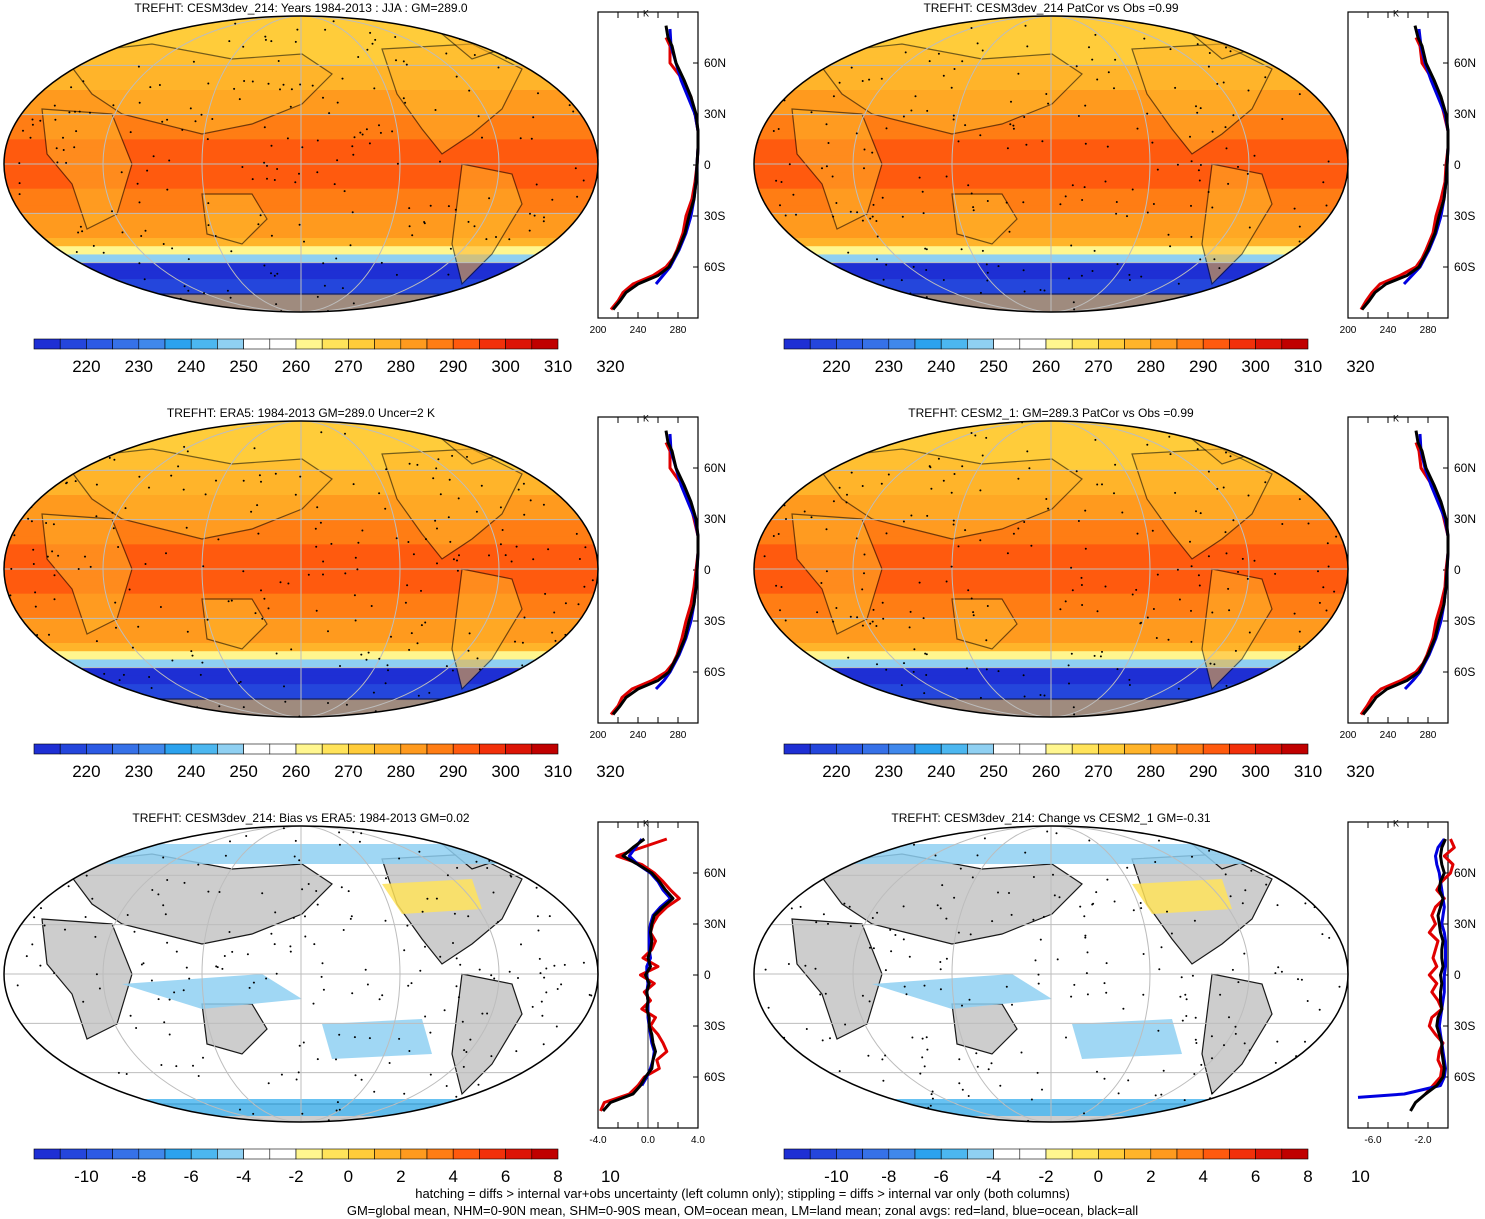  What do you see at coordinates (1464, 1026) in the screenshot?
I see `zonal-lat-label: 30S` at bounding box center [1464, 1026].